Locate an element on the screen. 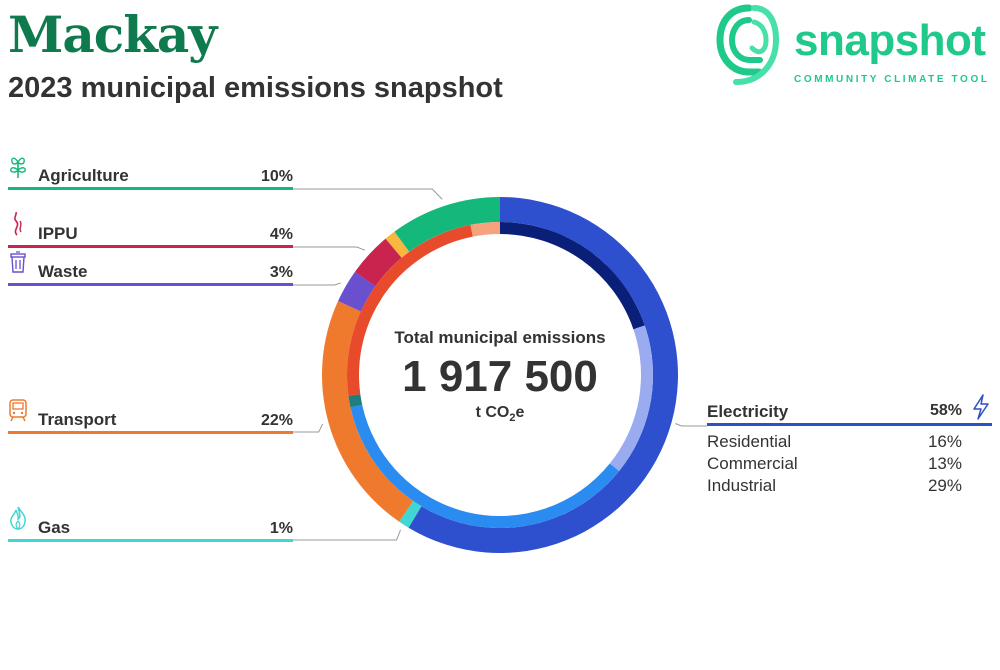 The width and height of the screenshot is (1000, 670). category-label: Waste is located at coordinates (63, 271).